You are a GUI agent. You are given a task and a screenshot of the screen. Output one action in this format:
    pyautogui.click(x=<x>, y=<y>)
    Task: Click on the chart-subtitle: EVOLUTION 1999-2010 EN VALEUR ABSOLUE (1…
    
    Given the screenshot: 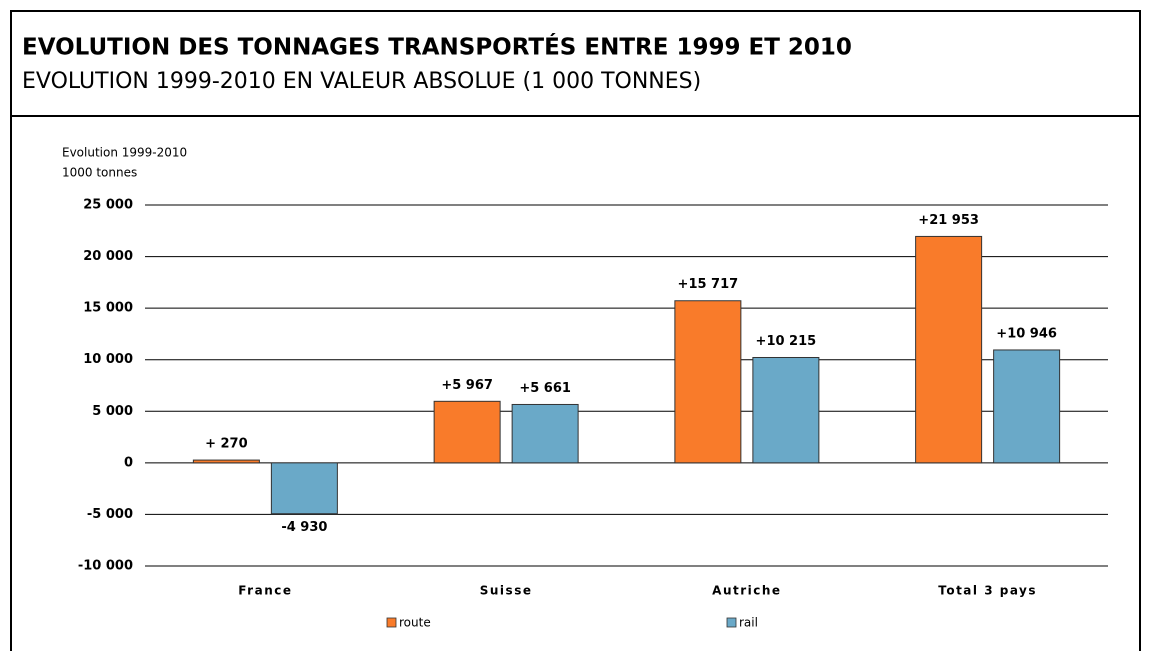 What is the action you would take?
    pyautogui.click(x=361, y=81)
    